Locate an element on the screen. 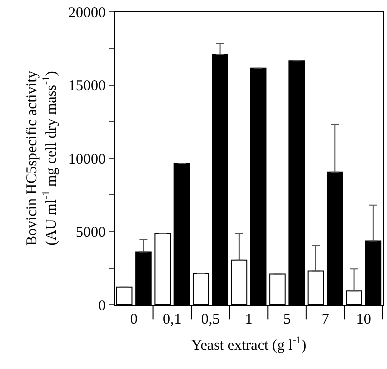 This screenshot has width=387, height=369. x-tick-label: 1 is located at coordinates (249, 320).